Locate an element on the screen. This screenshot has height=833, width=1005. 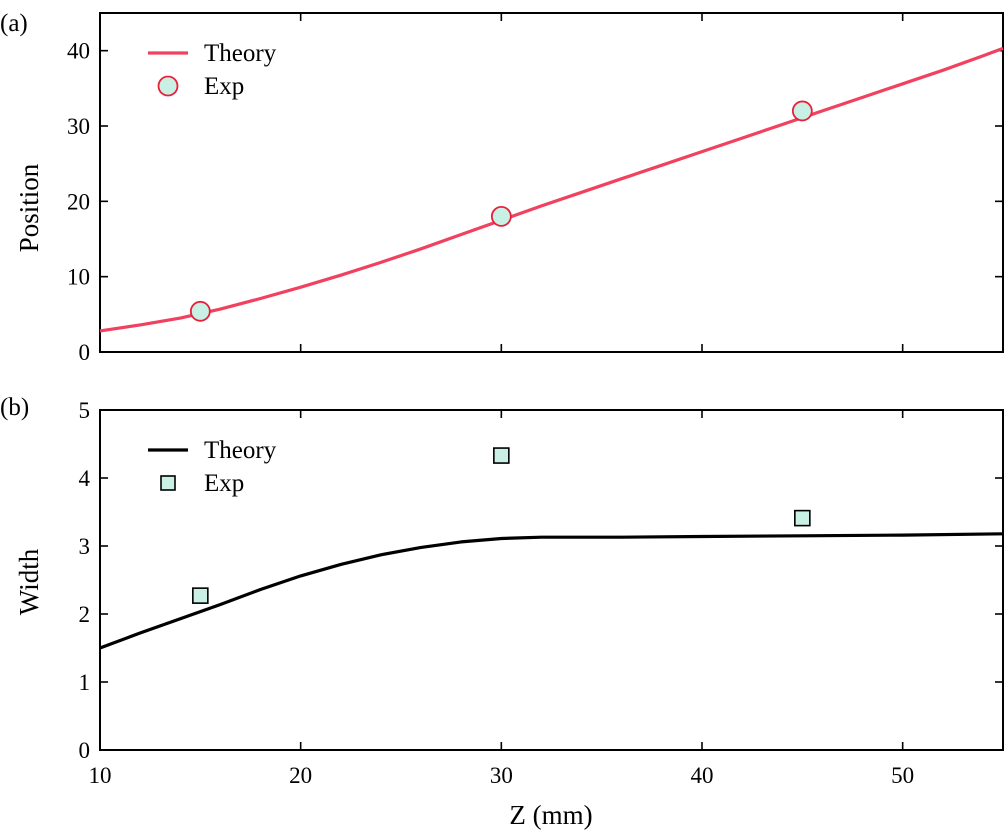
panel-b-x-tick-label: 30 is located at coordinates (501, 775).